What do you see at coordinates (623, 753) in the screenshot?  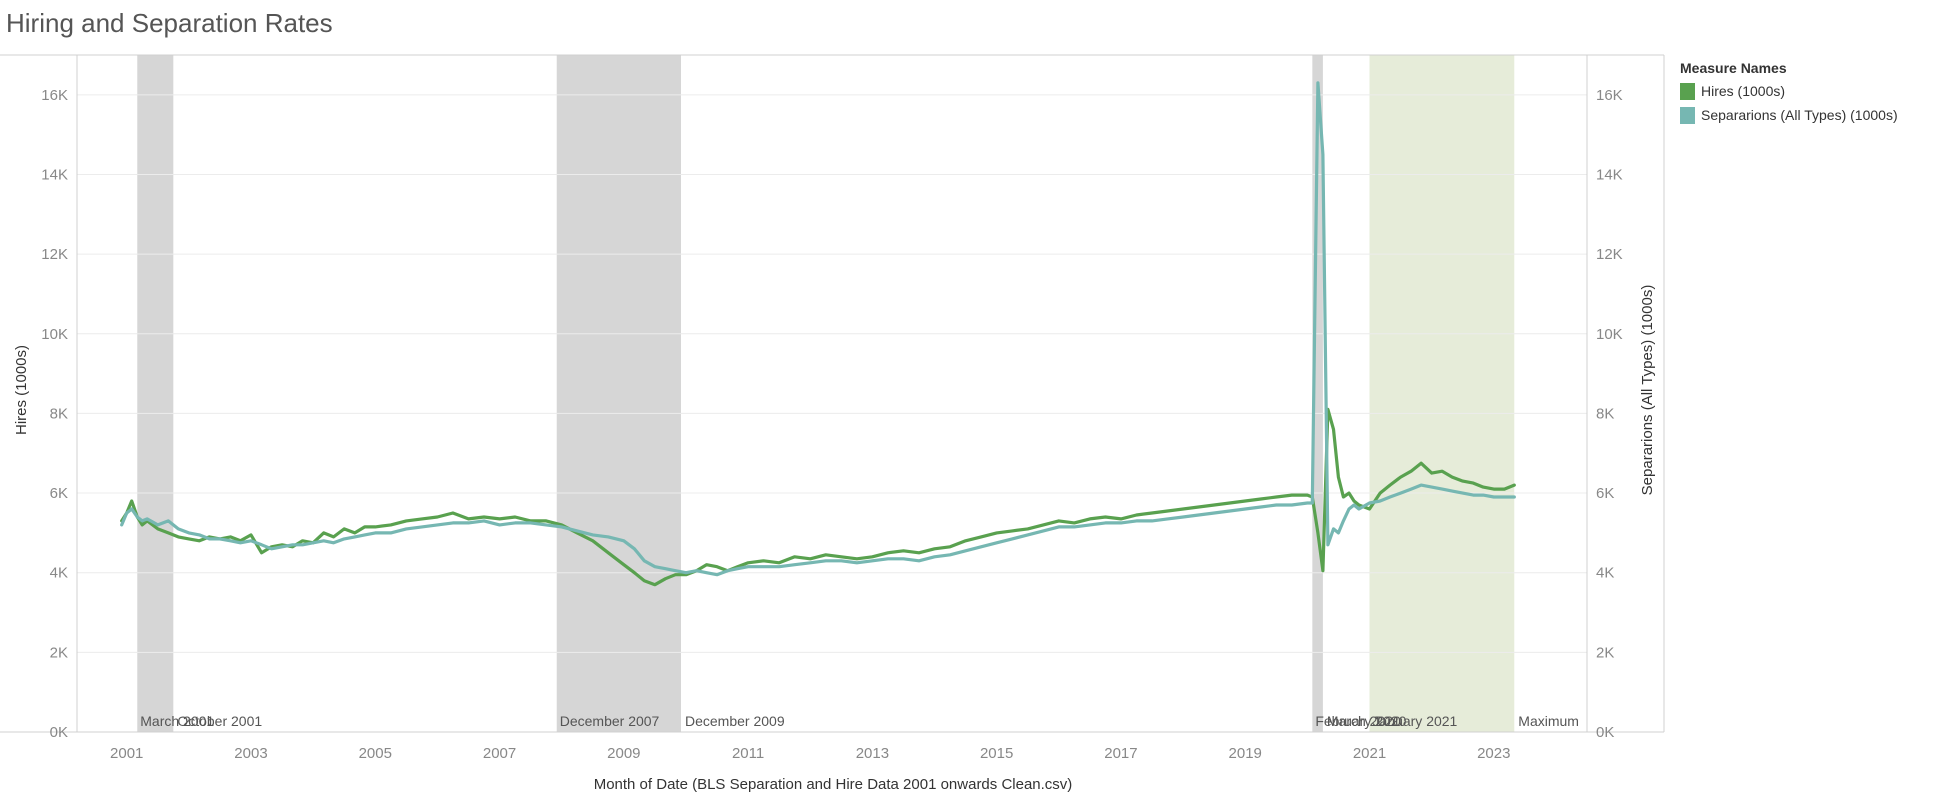 I see `x-tick-4: 2009` at bounding box center [623, 753].